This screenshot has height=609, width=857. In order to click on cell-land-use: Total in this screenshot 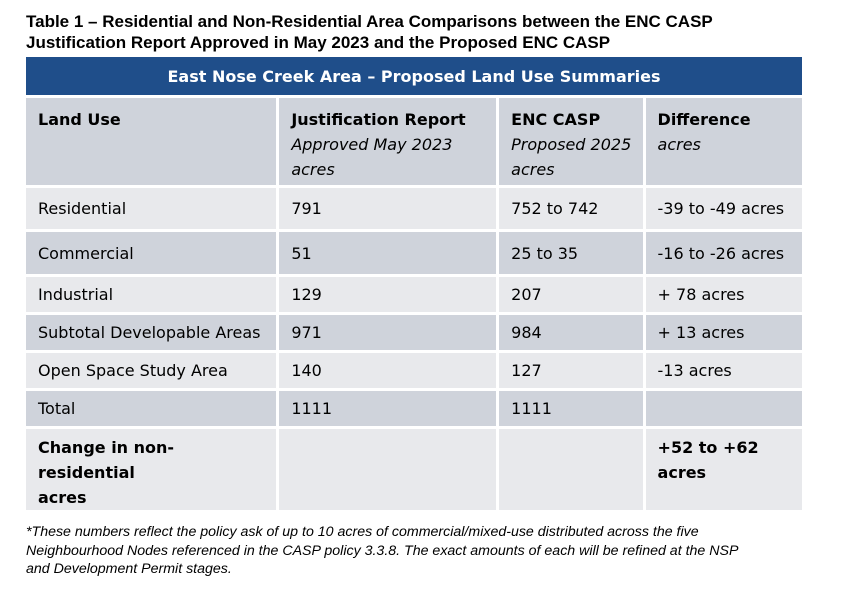, I will do `click(153, 409)`.